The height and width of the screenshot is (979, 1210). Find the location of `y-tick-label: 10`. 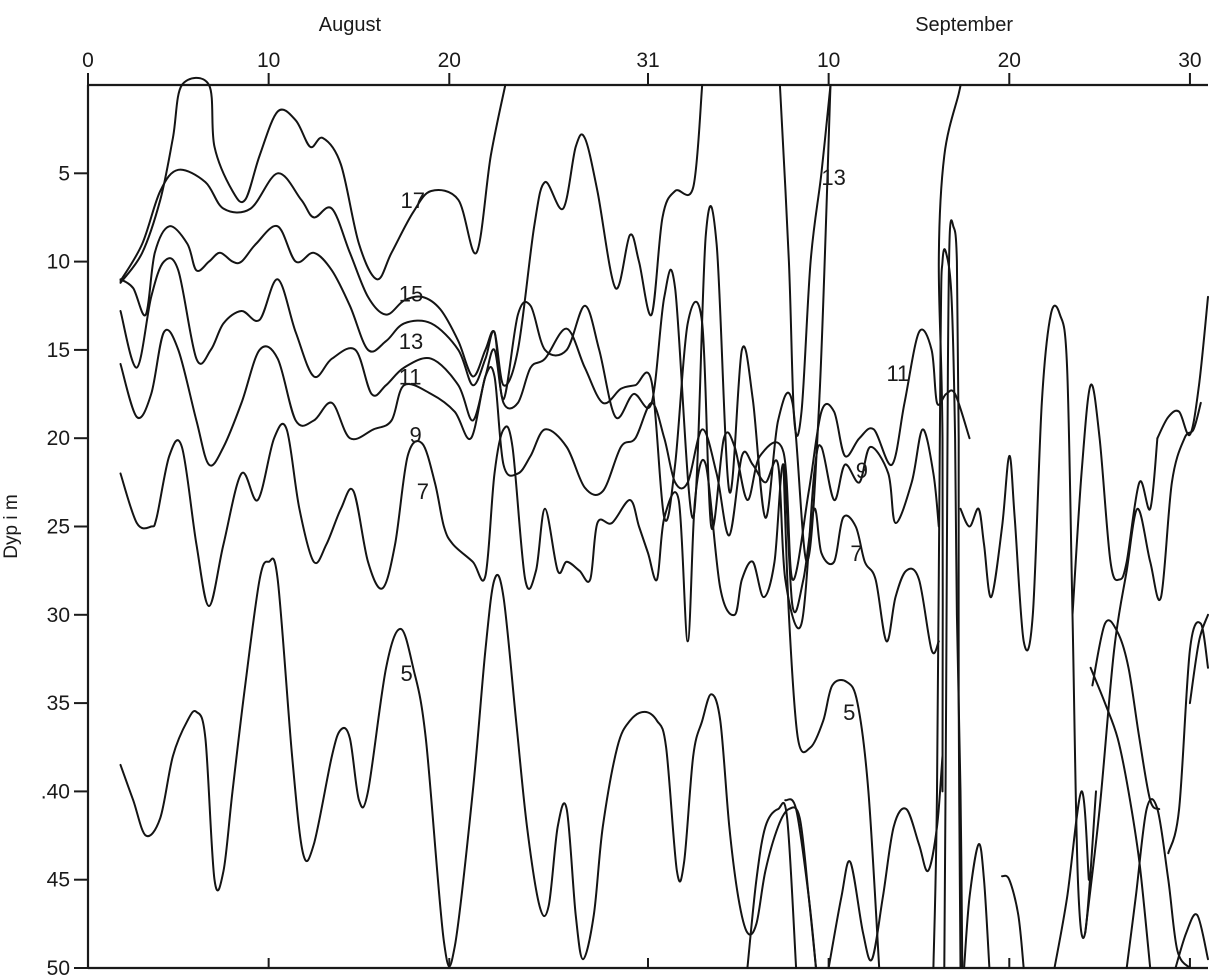

y-tick-label: 10 is located at coordinates (58, 262).